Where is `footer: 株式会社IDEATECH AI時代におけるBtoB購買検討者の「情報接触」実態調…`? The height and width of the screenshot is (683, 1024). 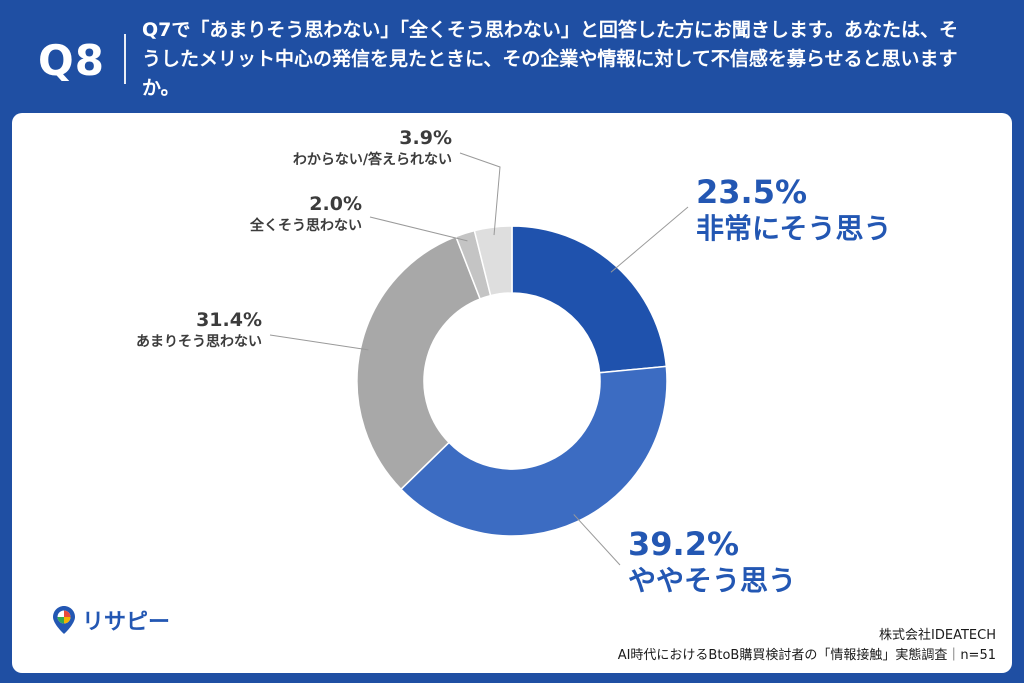
footer: 株式会社IDEATECH AI時代におけるBtoB購買検討者の「情報接触」実態調… is located at coordinates (807, 646).